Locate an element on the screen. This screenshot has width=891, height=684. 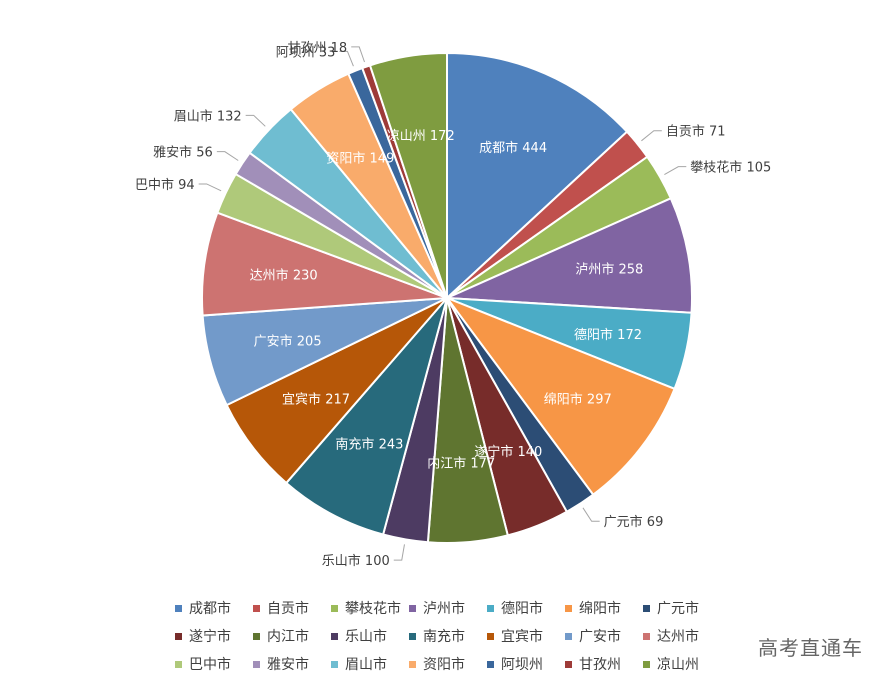
slice-label-6: 绵阳市 297 is located at coordinates (578, 400).